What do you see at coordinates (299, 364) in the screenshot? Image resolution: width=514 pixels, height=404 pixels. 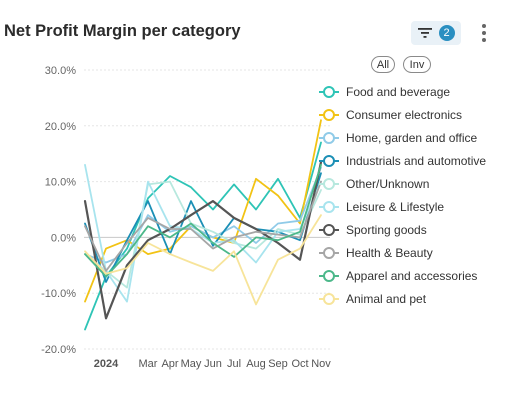 I see `x-tick-label: Oct` at bounding box center [299, 364].